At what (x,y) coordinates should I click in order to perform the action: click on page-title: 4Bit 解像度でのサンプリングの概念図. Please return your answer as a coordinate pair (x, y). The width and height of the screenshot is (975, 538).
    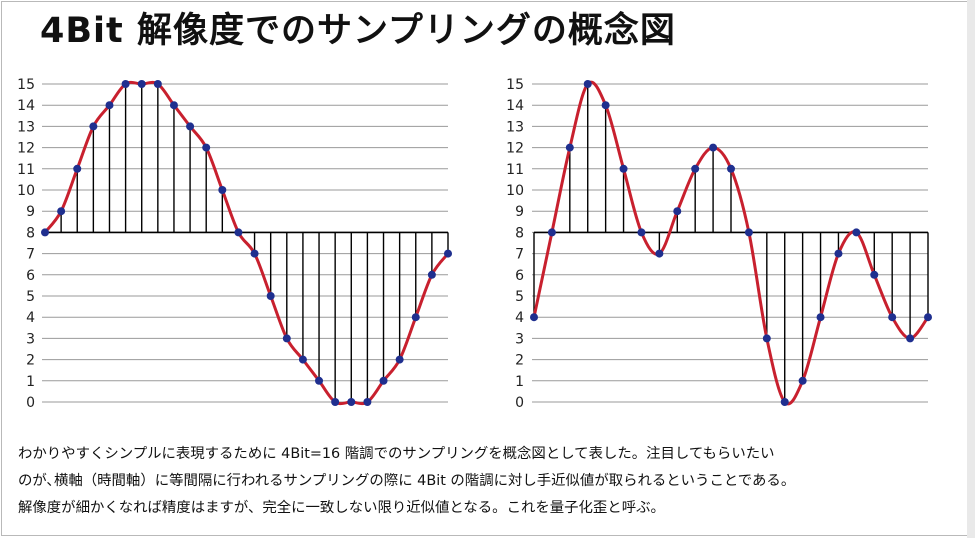
    Looking at the image, I should click on (358, 31).